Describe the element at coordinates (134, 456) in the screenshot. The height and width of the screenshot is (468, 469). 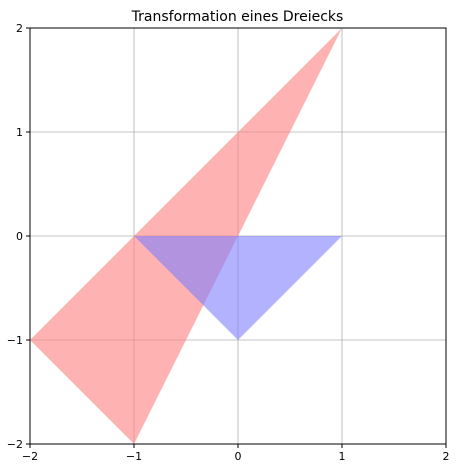
I see `x-tick-label: −1` at that location.